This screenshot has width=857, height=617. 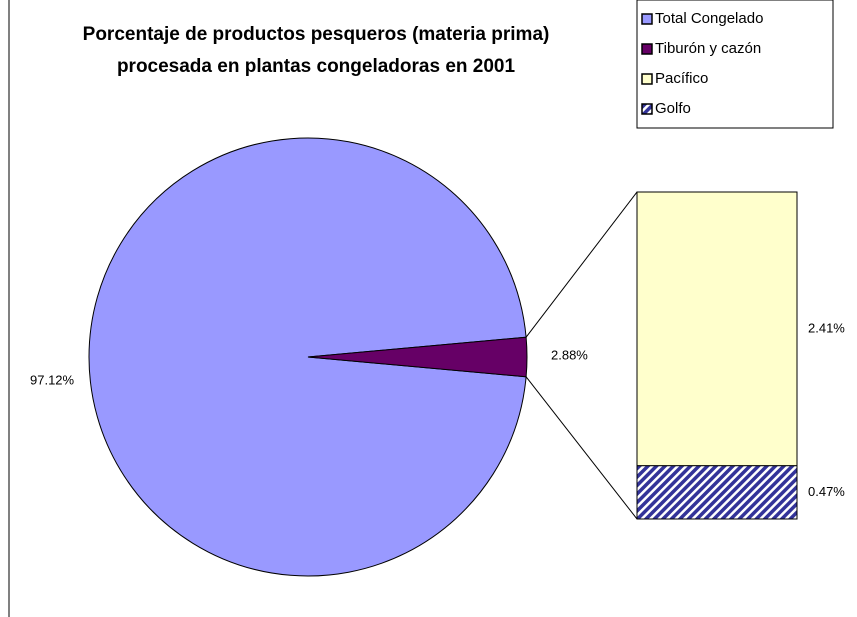 I want to click on pie-slice, so click(x=417, y=357).